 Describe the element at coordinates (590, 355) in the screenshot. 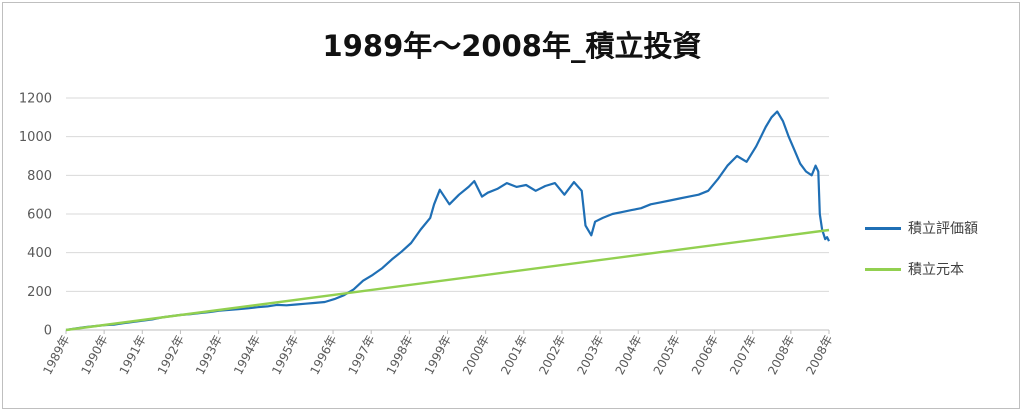

I see `x-tick-label: 2003年` at that location.